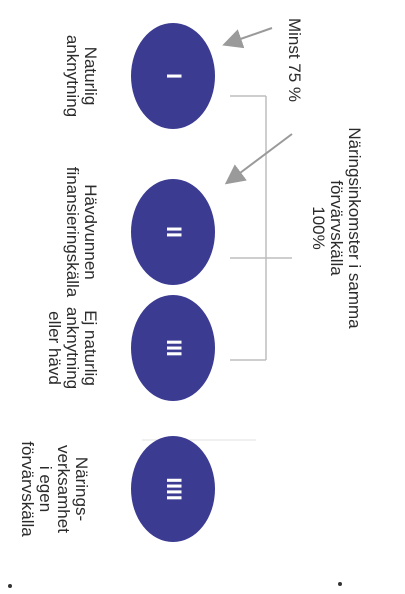  I want to click on label-naringsverksamhet: Närings- verksamhet i egen förvärvskälla, so click(54, 489).